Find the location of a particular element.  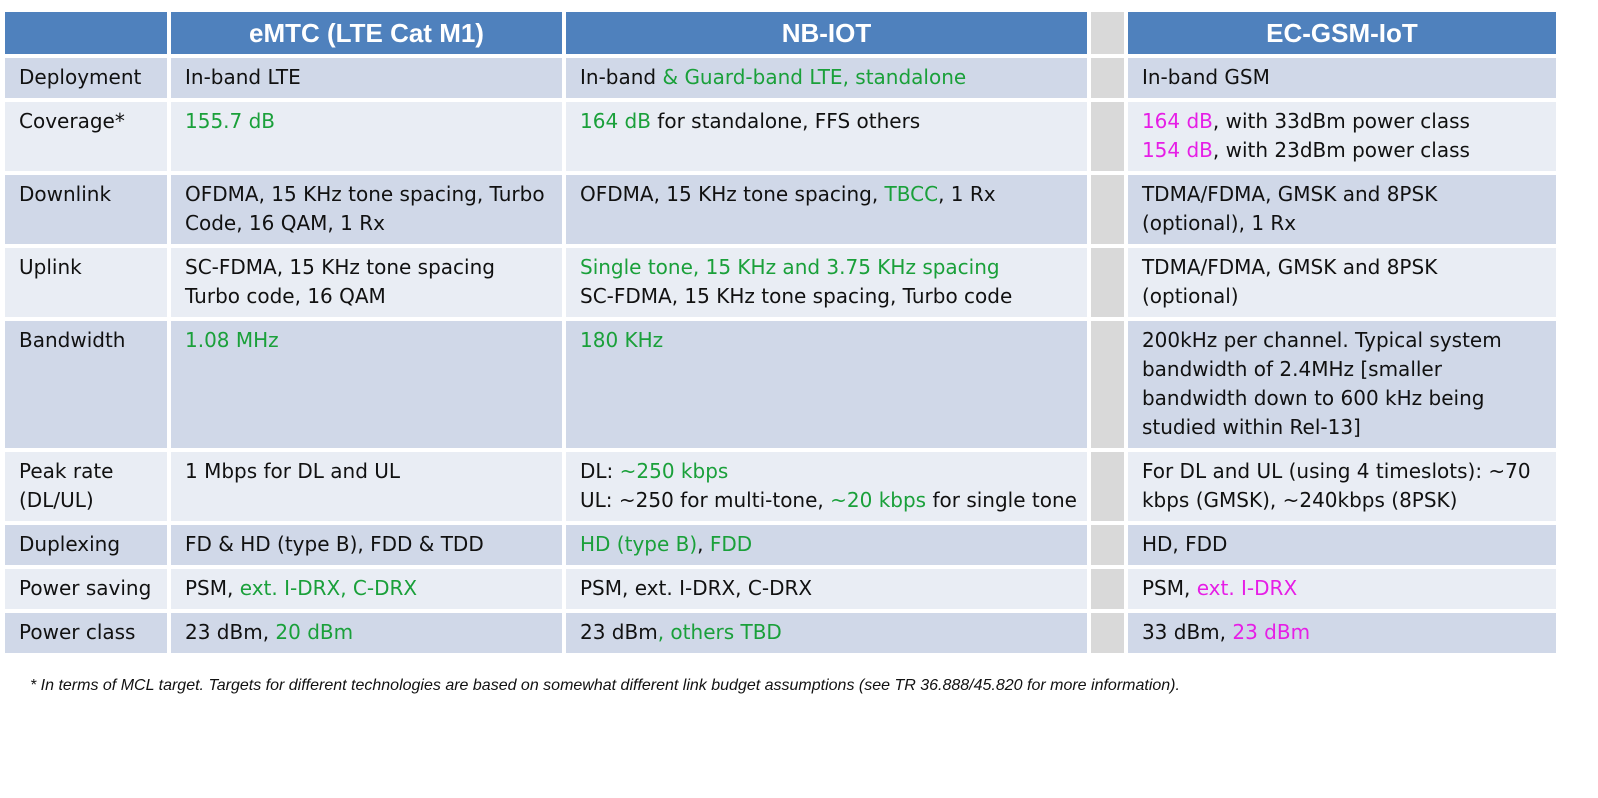

cell-text: , with 33dBm power class is located at coordinates (1341, 121).